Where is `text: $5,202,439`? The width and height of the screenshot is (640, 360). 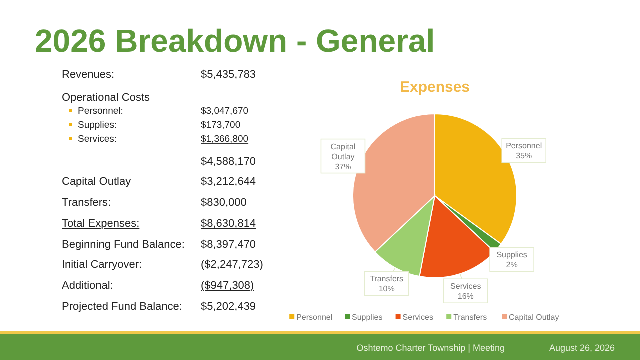 text: $5,202,439 is located at coordinates (228, 307).